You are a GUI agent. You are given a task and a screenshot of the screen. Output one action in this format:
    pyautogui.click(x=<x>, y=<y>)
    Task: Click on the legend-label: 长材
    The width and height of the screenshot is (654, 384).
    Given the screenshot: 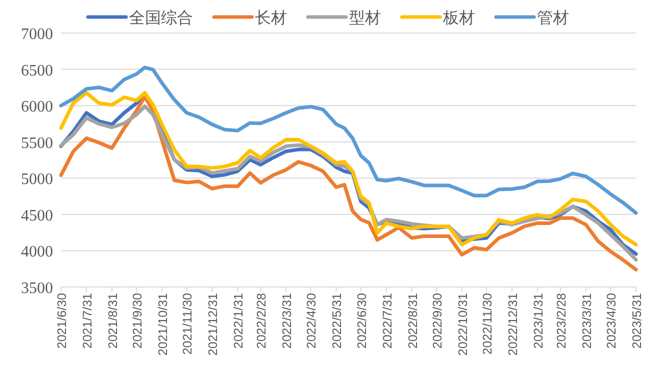 What is the action you would take?
    pyautogui.click(x=271, y=18)
    